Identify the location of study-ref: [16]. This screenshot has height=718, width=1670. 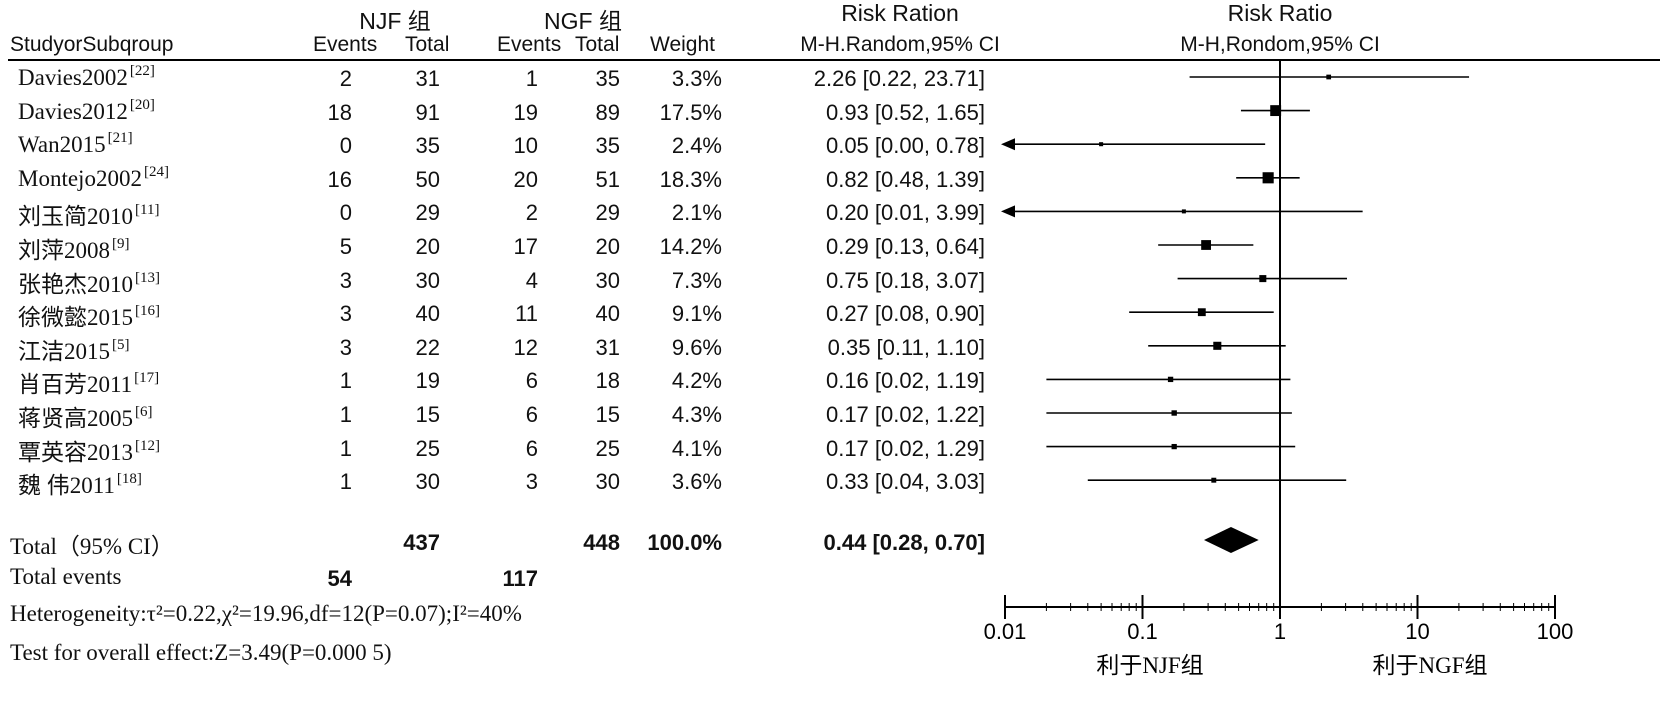
(147, 311).